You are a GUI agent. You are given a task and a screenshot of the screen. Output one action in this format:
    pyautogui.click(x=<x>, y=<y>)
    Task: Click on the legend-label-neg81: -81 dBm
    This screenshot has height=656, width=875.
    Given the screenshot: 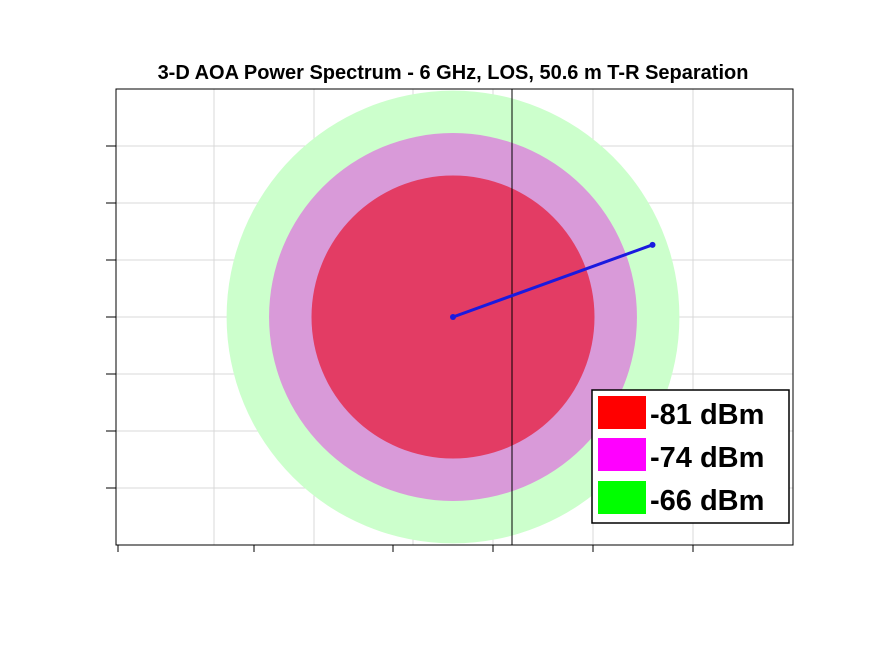 What is the action you would take?
    pyautogui.click(x=707, y=415)
    